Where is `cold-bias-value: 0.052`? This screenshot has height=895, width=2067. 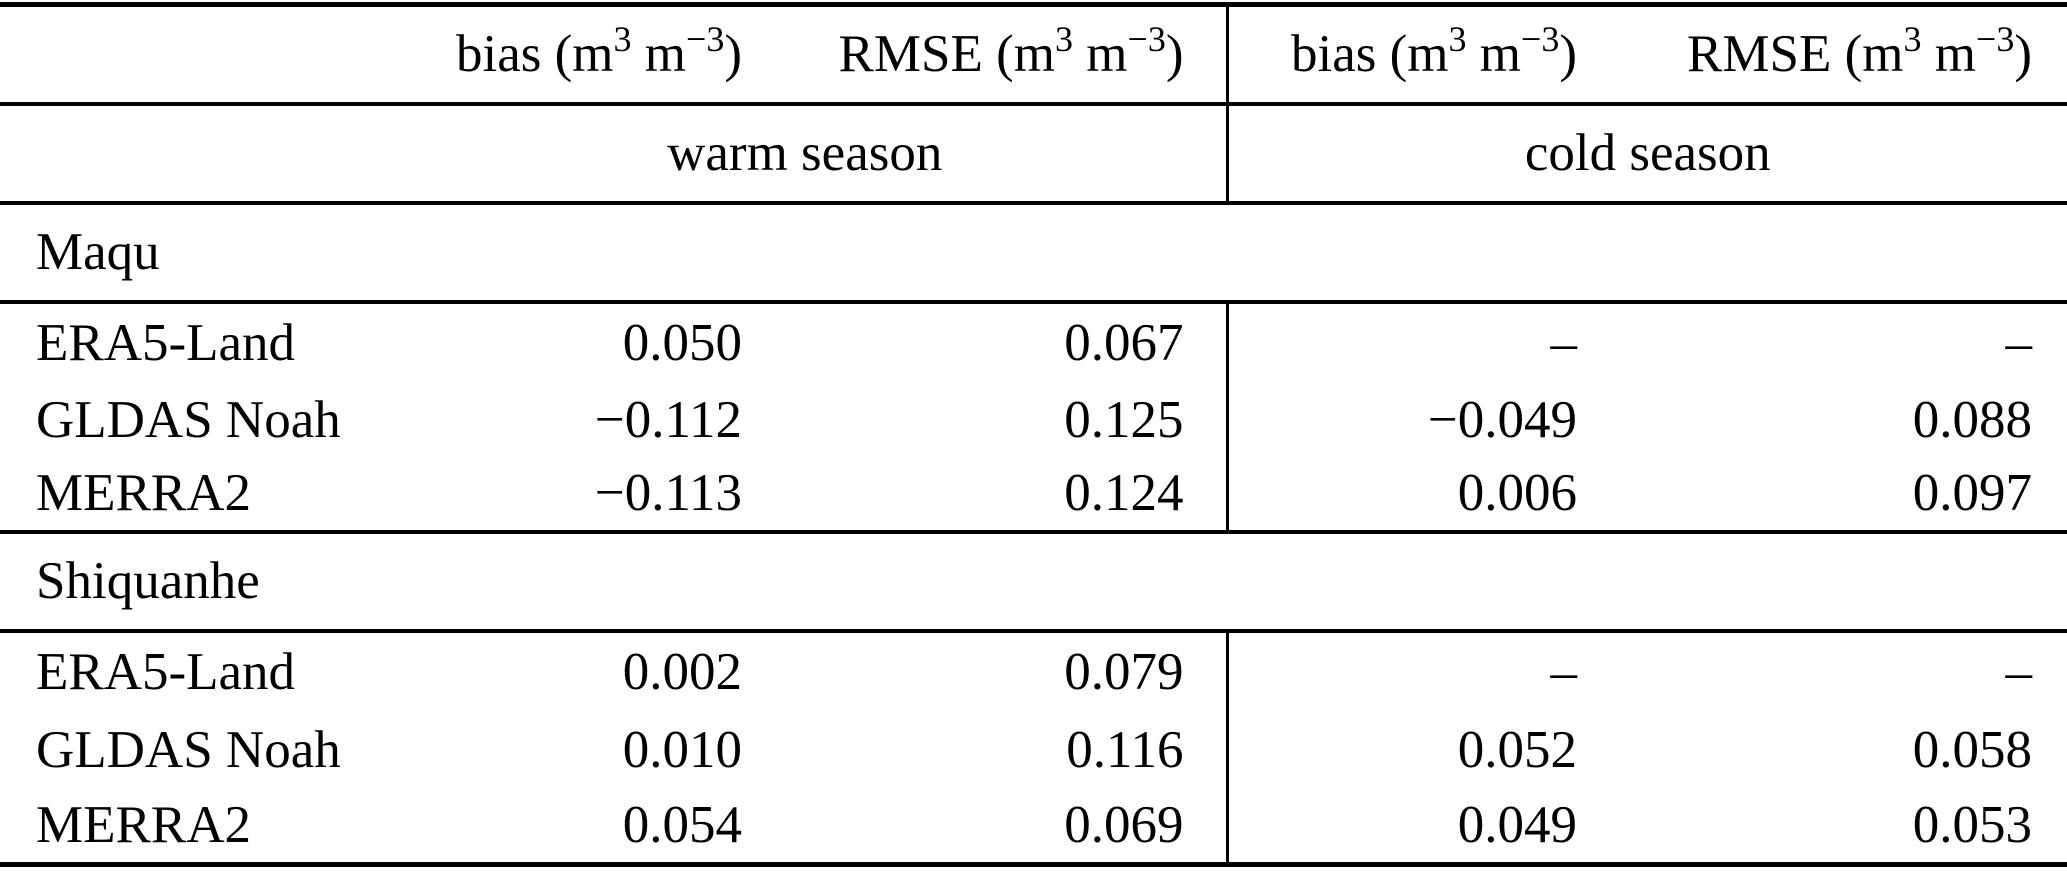 cold-bias-value: 0.052 is located at coordinates (1402, 750).